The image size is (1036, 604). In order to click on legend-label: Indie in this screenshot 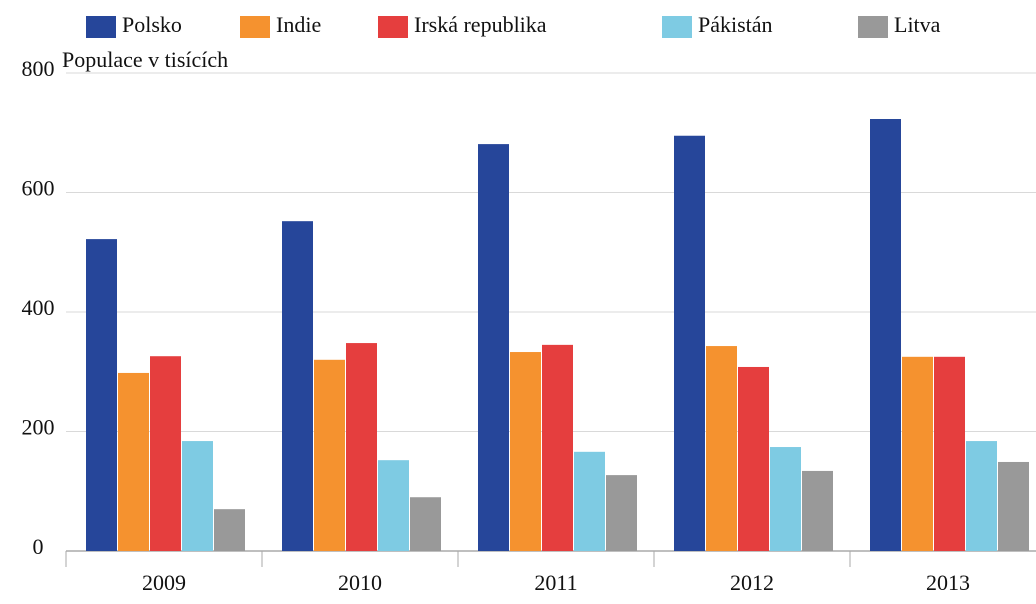, I will do `click(298, 24)`.